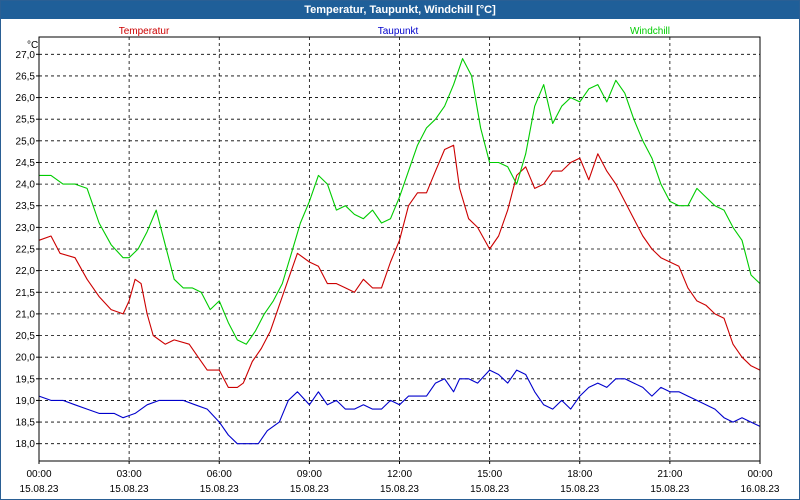  Describe the element at coordinates (26, 423) in the screenshot. I see `y-tick-label: 18,5` at that location.